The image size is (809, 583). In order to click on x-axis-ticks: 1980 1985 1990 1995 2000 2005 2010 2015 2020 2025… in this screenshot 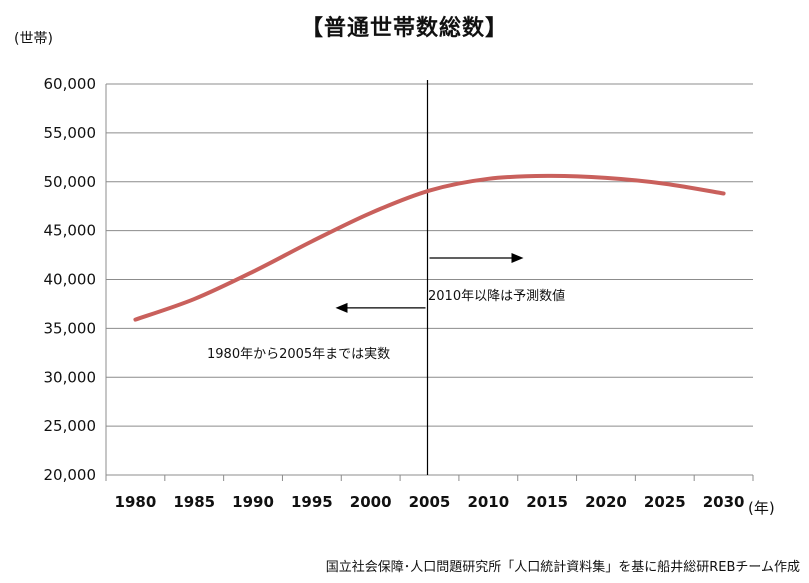, I will do `click(430, 502)`.